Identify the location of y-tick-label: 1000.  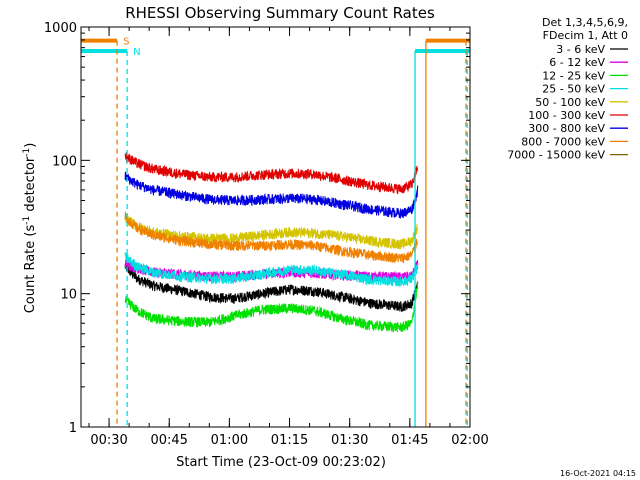
(60, 28).